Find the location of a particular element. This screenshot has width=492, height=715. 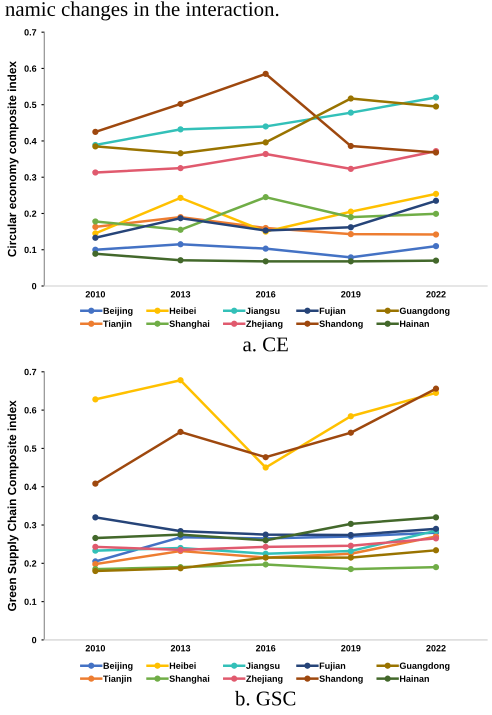

legend-label: Shanghai is located at coordinates (189, 324).